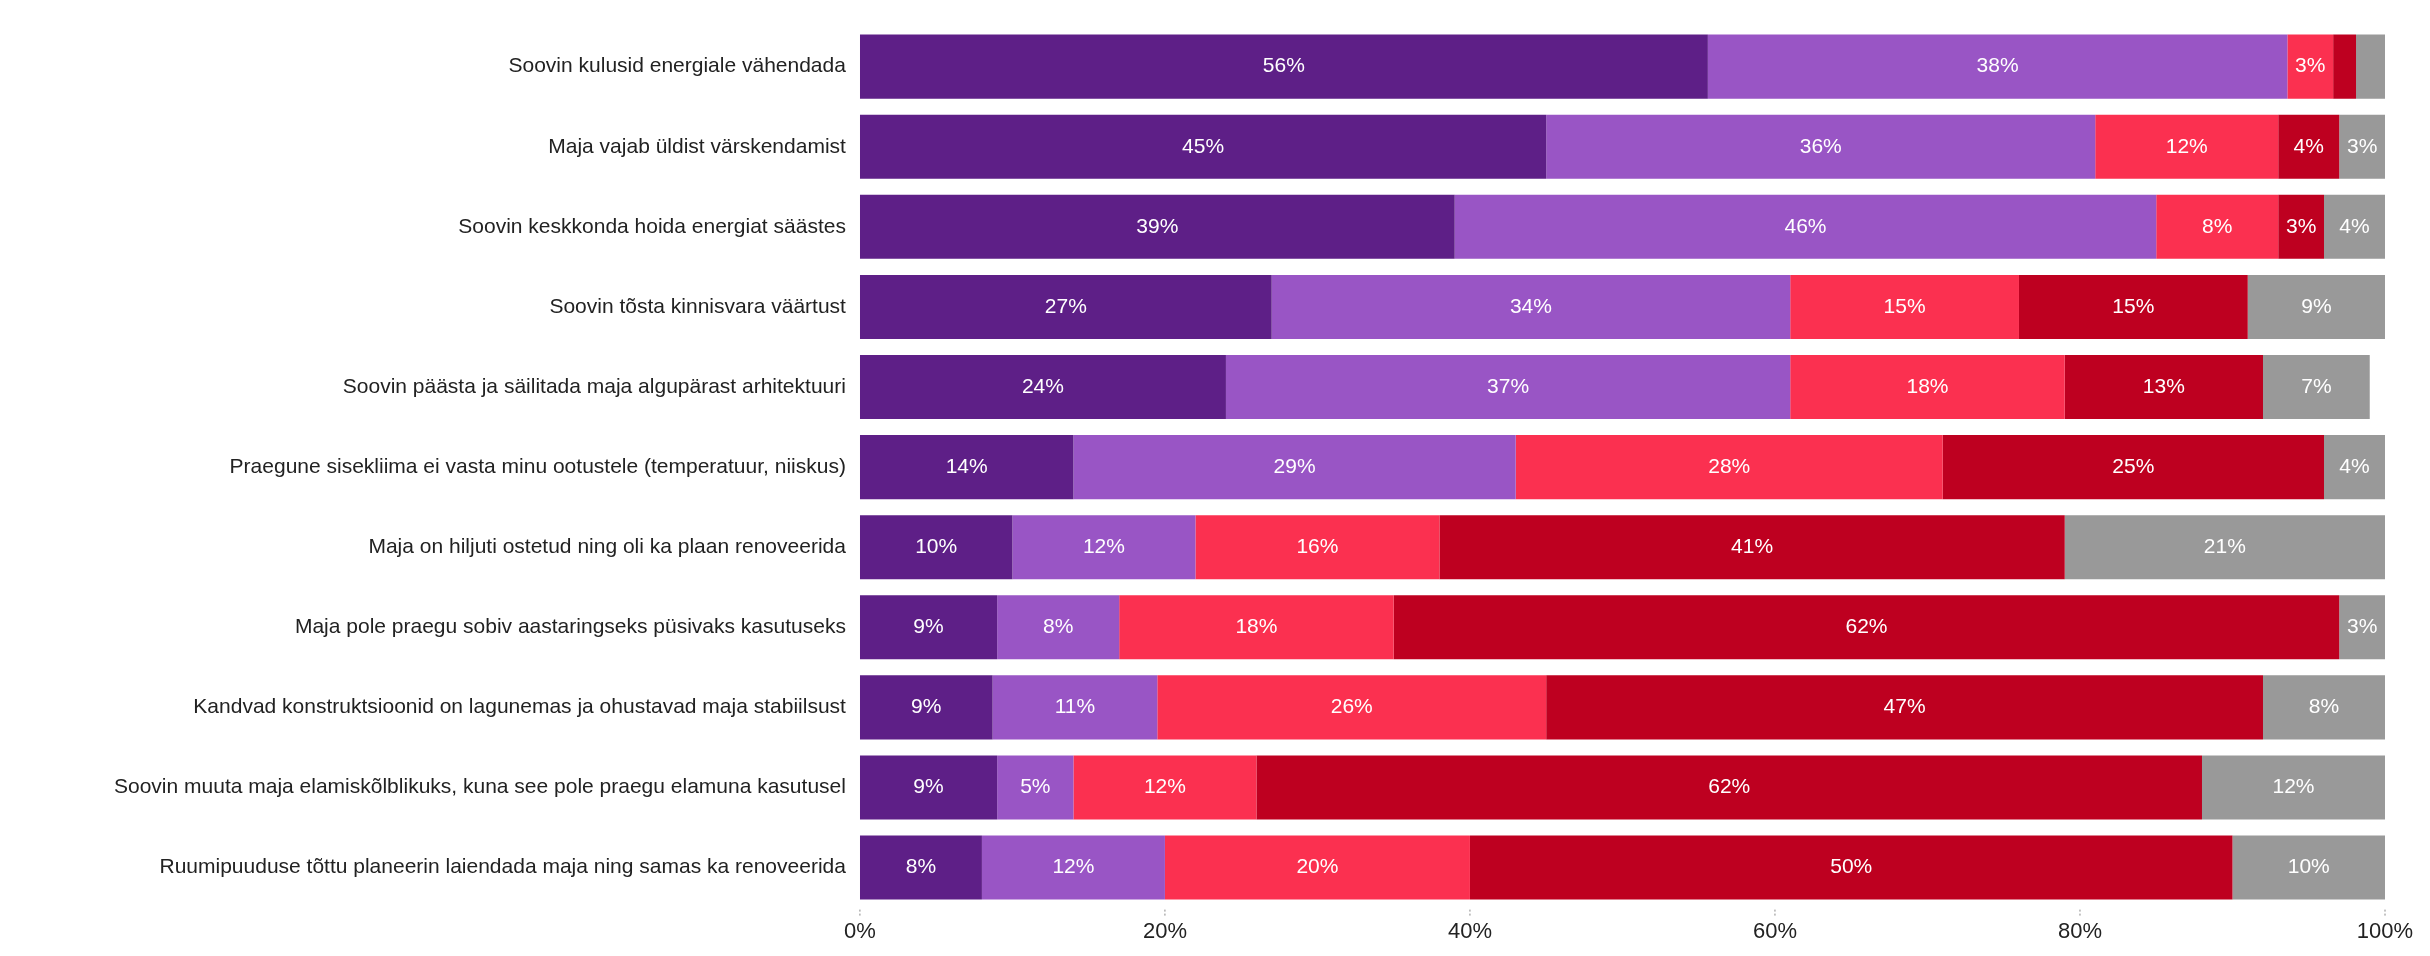  What do you see at coordinates (594, 385) in the screenshot?
I see `y-tick-label: Soovin päästa ja säilitada maja algupärast arhitektuuri` at bounding box center [594, 385].